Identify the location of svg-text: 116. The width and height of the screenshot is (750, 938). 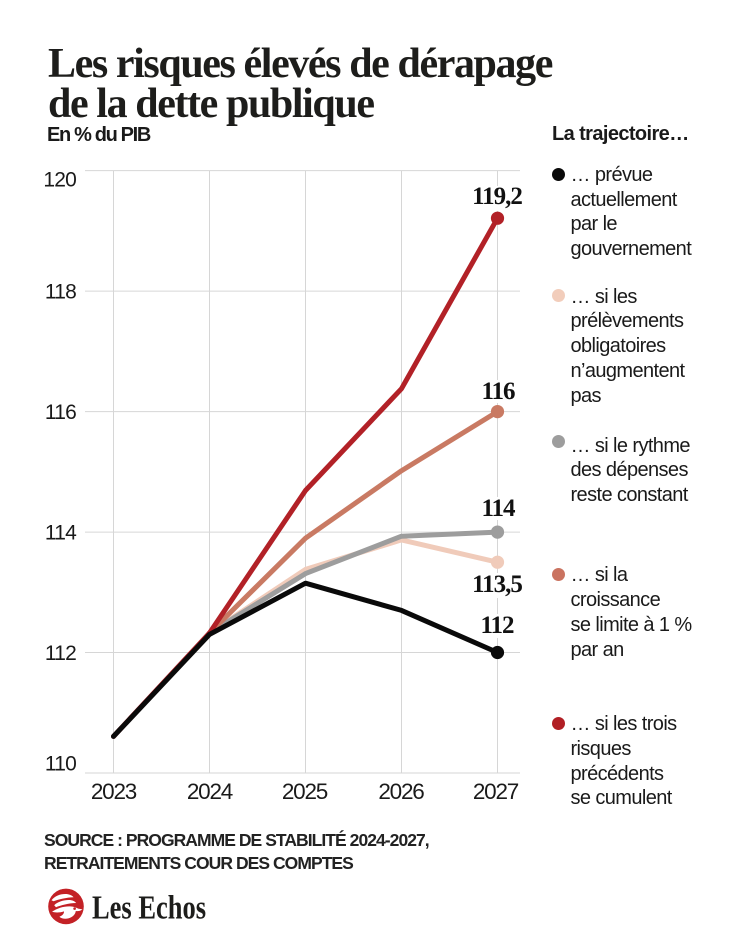
(60, 412).